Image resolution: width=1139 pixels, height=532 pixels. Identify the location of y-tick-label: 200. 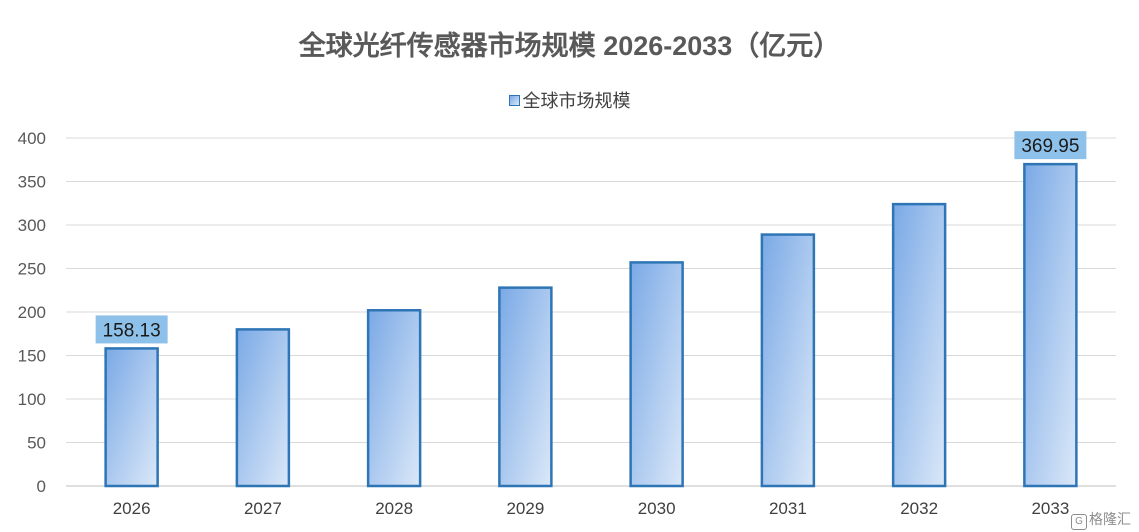
(32, 312).